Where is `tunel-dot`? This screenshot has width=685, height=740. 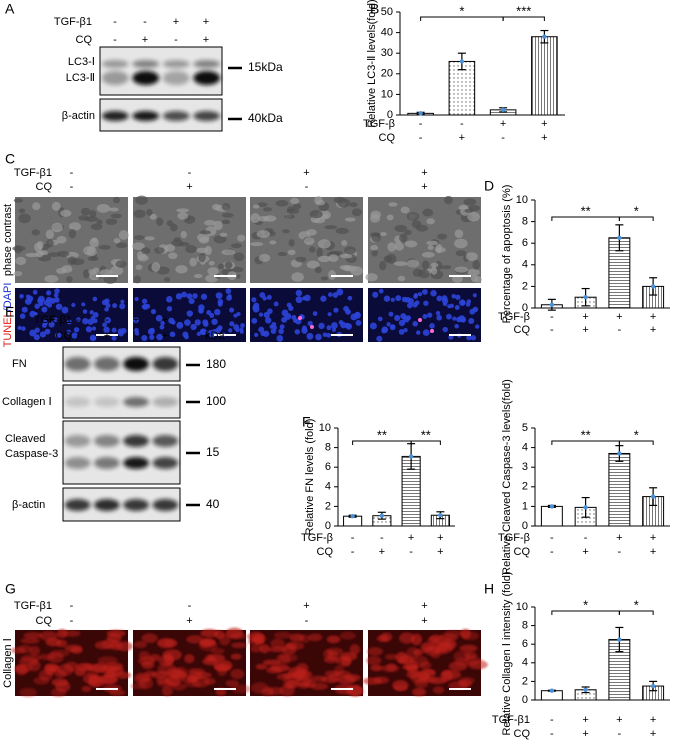
tunel-dot is located at coordinates (420, 320).